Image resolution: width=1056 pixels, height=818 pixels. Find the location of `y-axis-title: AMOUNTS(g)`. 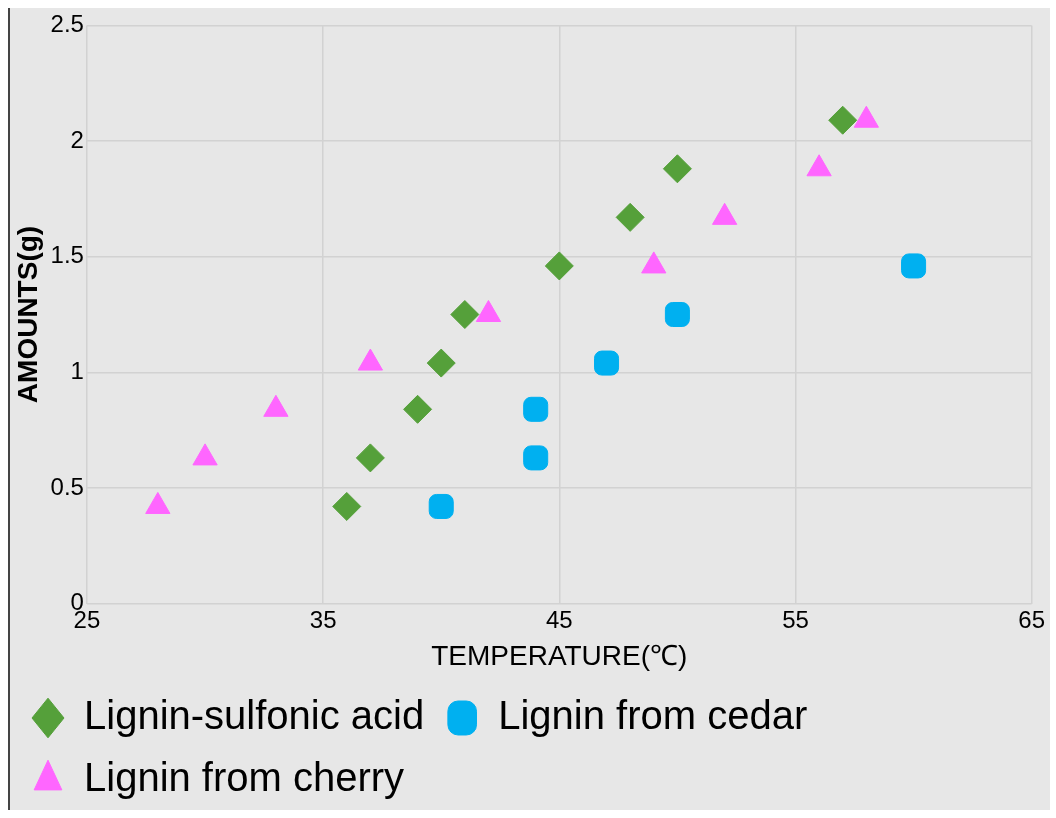

y-axis-title: AMOUNTS(g) is located at coordinates (27, 314).